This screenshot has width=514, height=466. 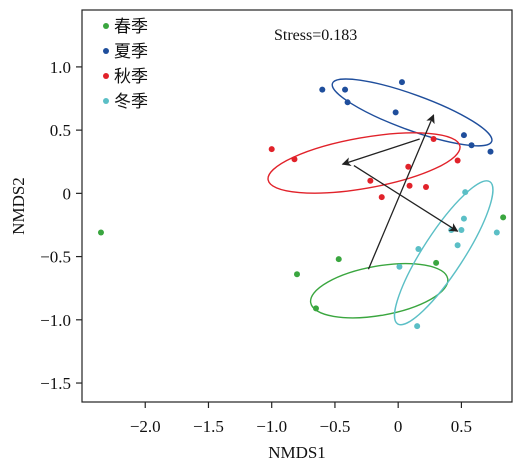 I want to click on y-tick-label: 1.0, so click(x=60, y=67).